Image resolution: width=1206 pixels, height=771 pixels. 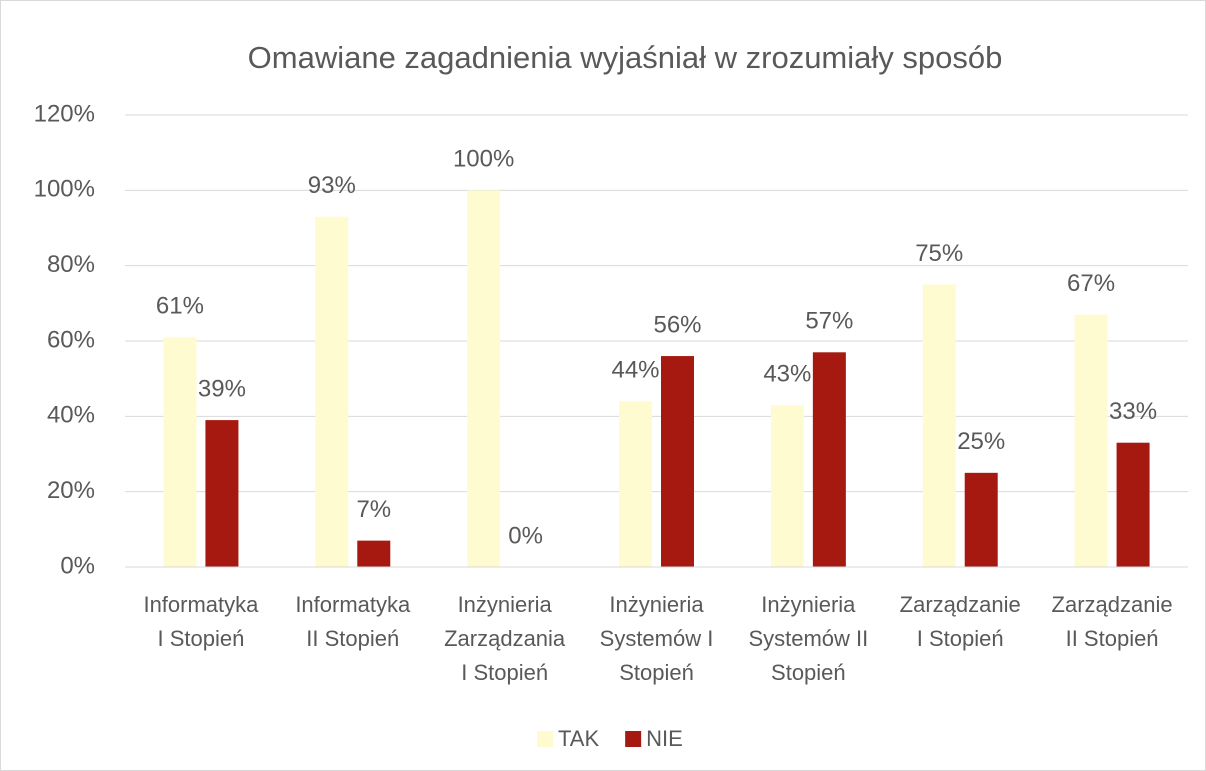 I want to click on data-label: 67%, so click(x=1091, y=283).